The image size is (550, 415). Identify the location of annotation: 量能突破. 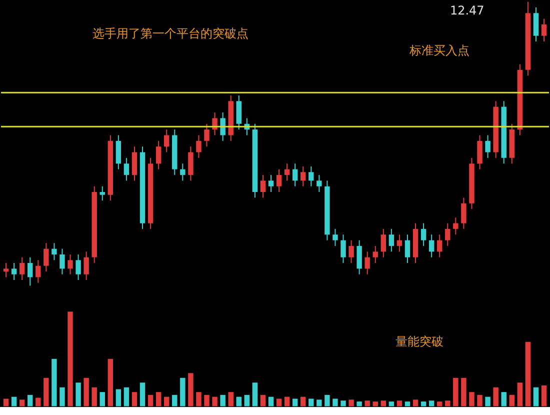
(419, 341).